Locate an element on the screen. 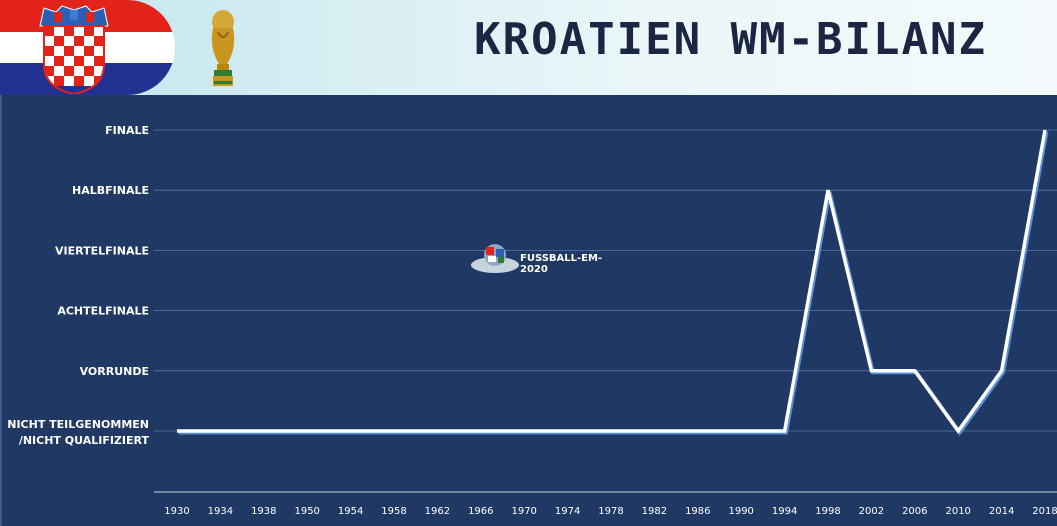  watermark-text: FUSSBALL-EM-2020 is located at coordinates (561, 264).